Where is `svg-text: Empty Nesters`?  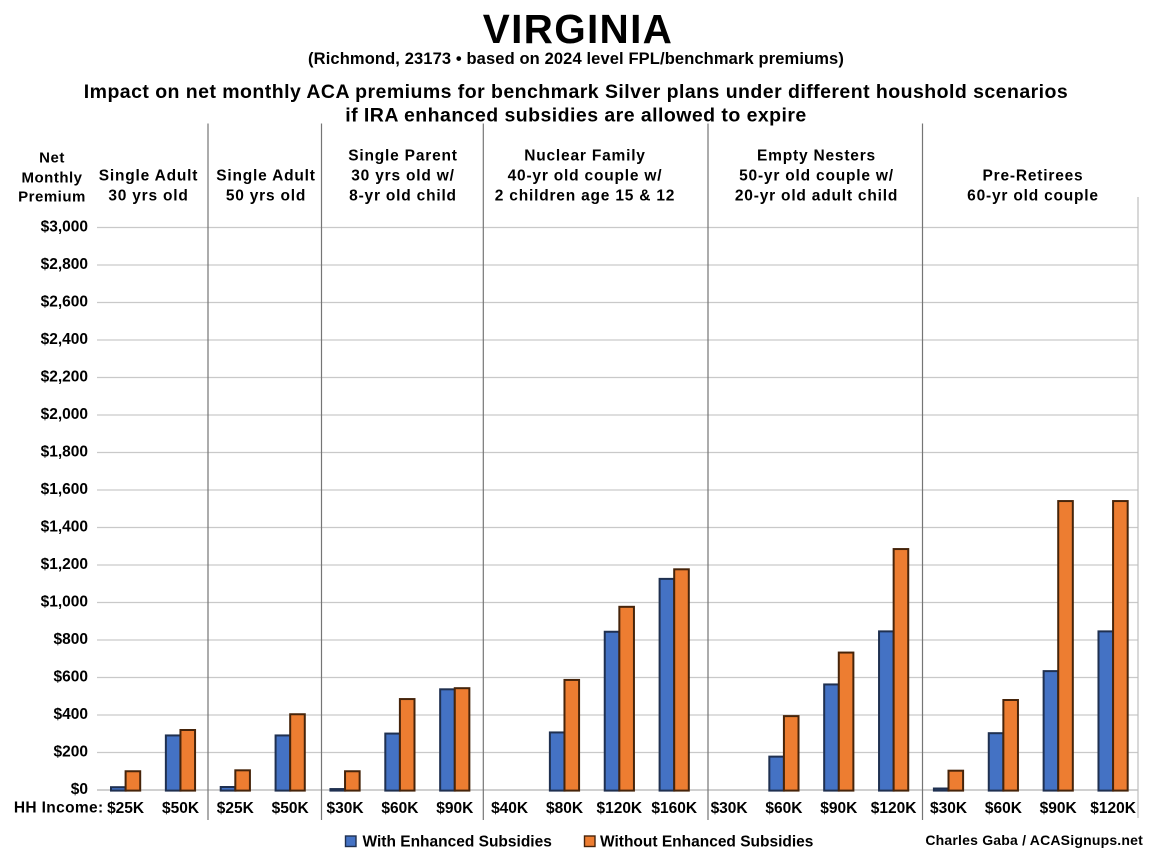
svg-text: Empty Nesters is located at coordinates (816, 156).